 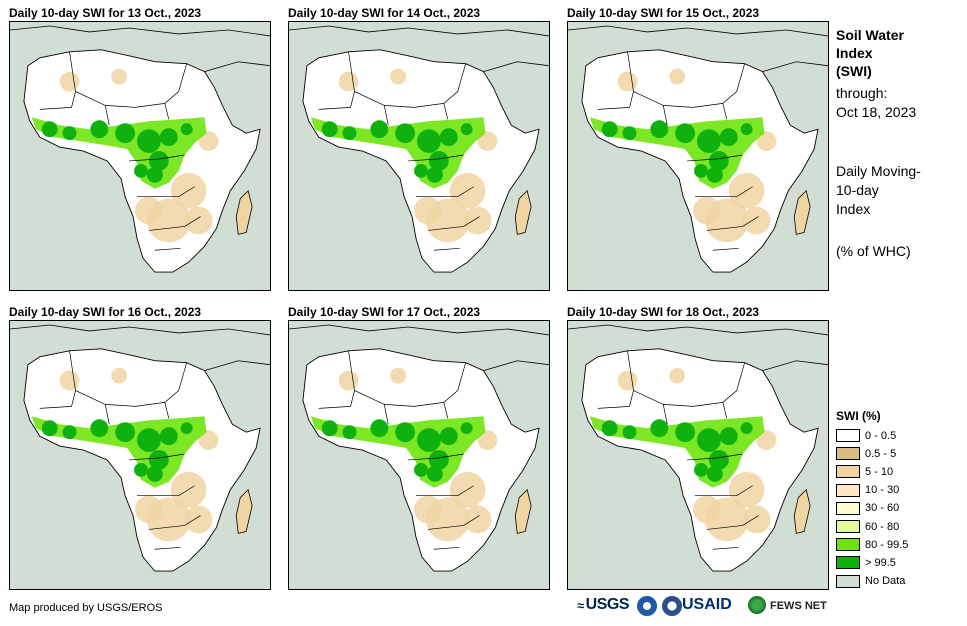 What do you see at coordinates (878, 190) in the screenshot?
I see `description: Daily Moving- 10-day Index` at bounding box center [878, 190].